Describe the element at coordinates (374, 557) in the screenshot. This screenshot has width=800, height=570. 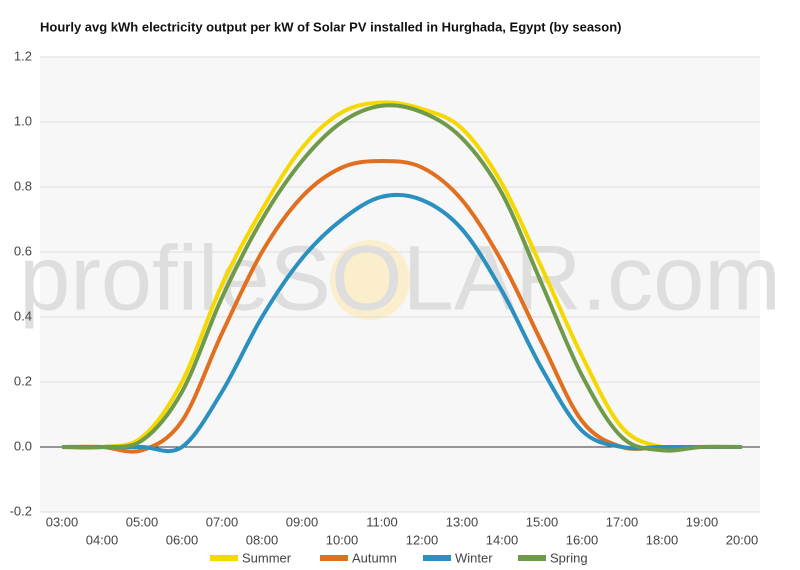
I see `legend-label: Autumn` at that location.